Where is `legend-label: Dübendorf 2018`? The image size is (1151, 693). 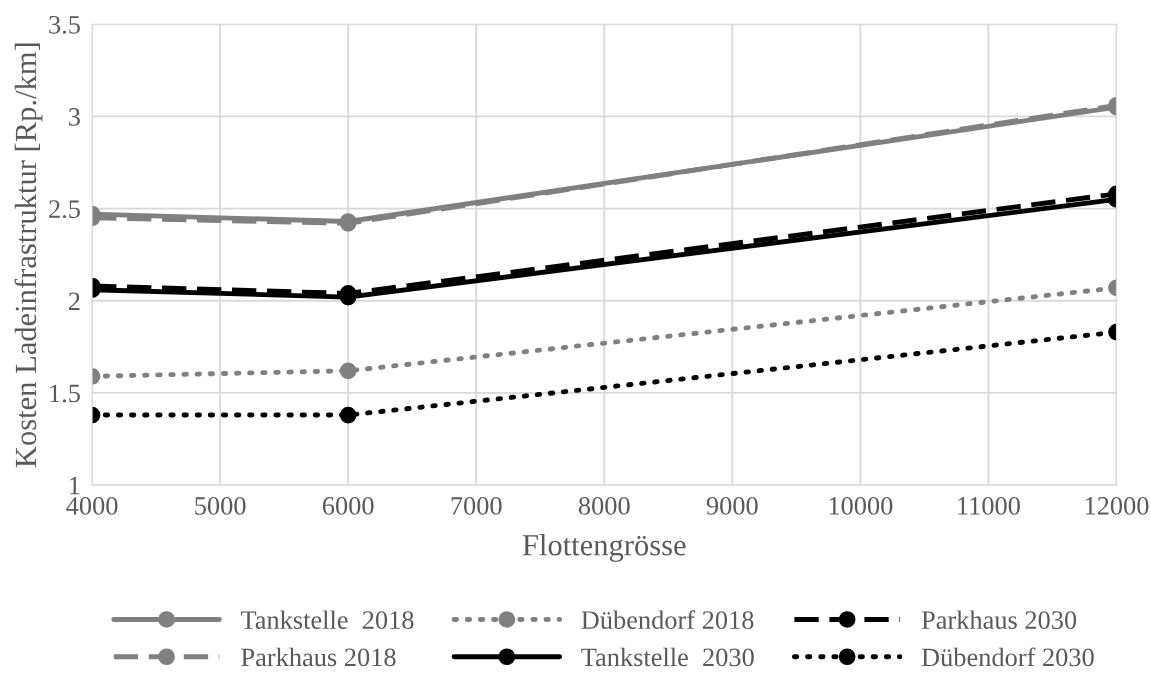 legend-label: Dübendorf 2018 is located at coordinates (667, 619).